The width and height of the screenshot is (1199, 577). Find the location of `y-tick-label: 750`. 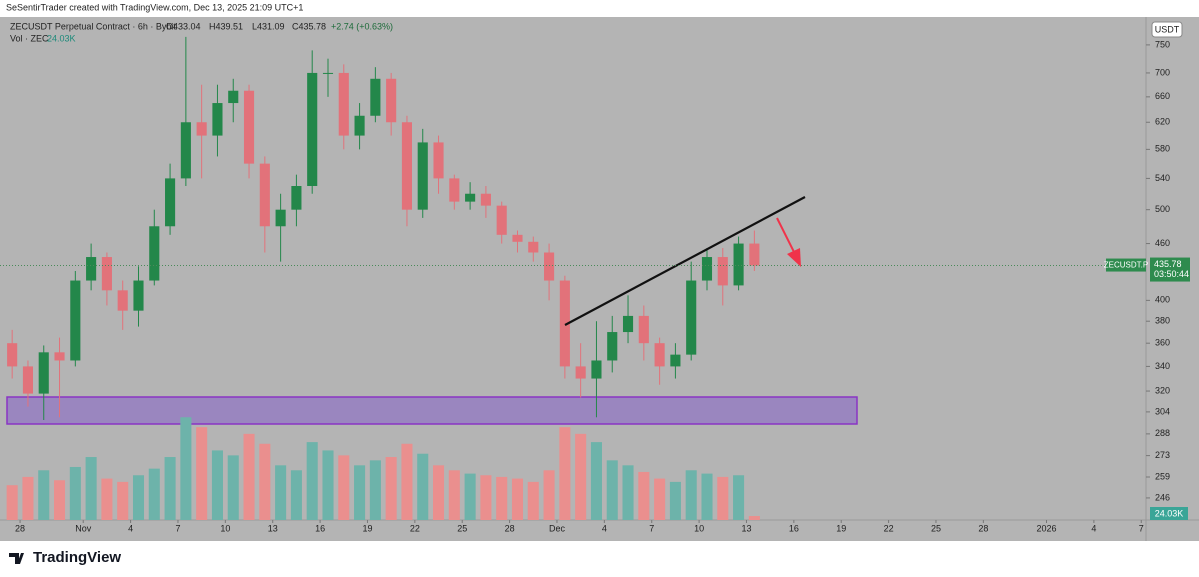

y-tick-label: 750 is located at coordinates (1162, 44).